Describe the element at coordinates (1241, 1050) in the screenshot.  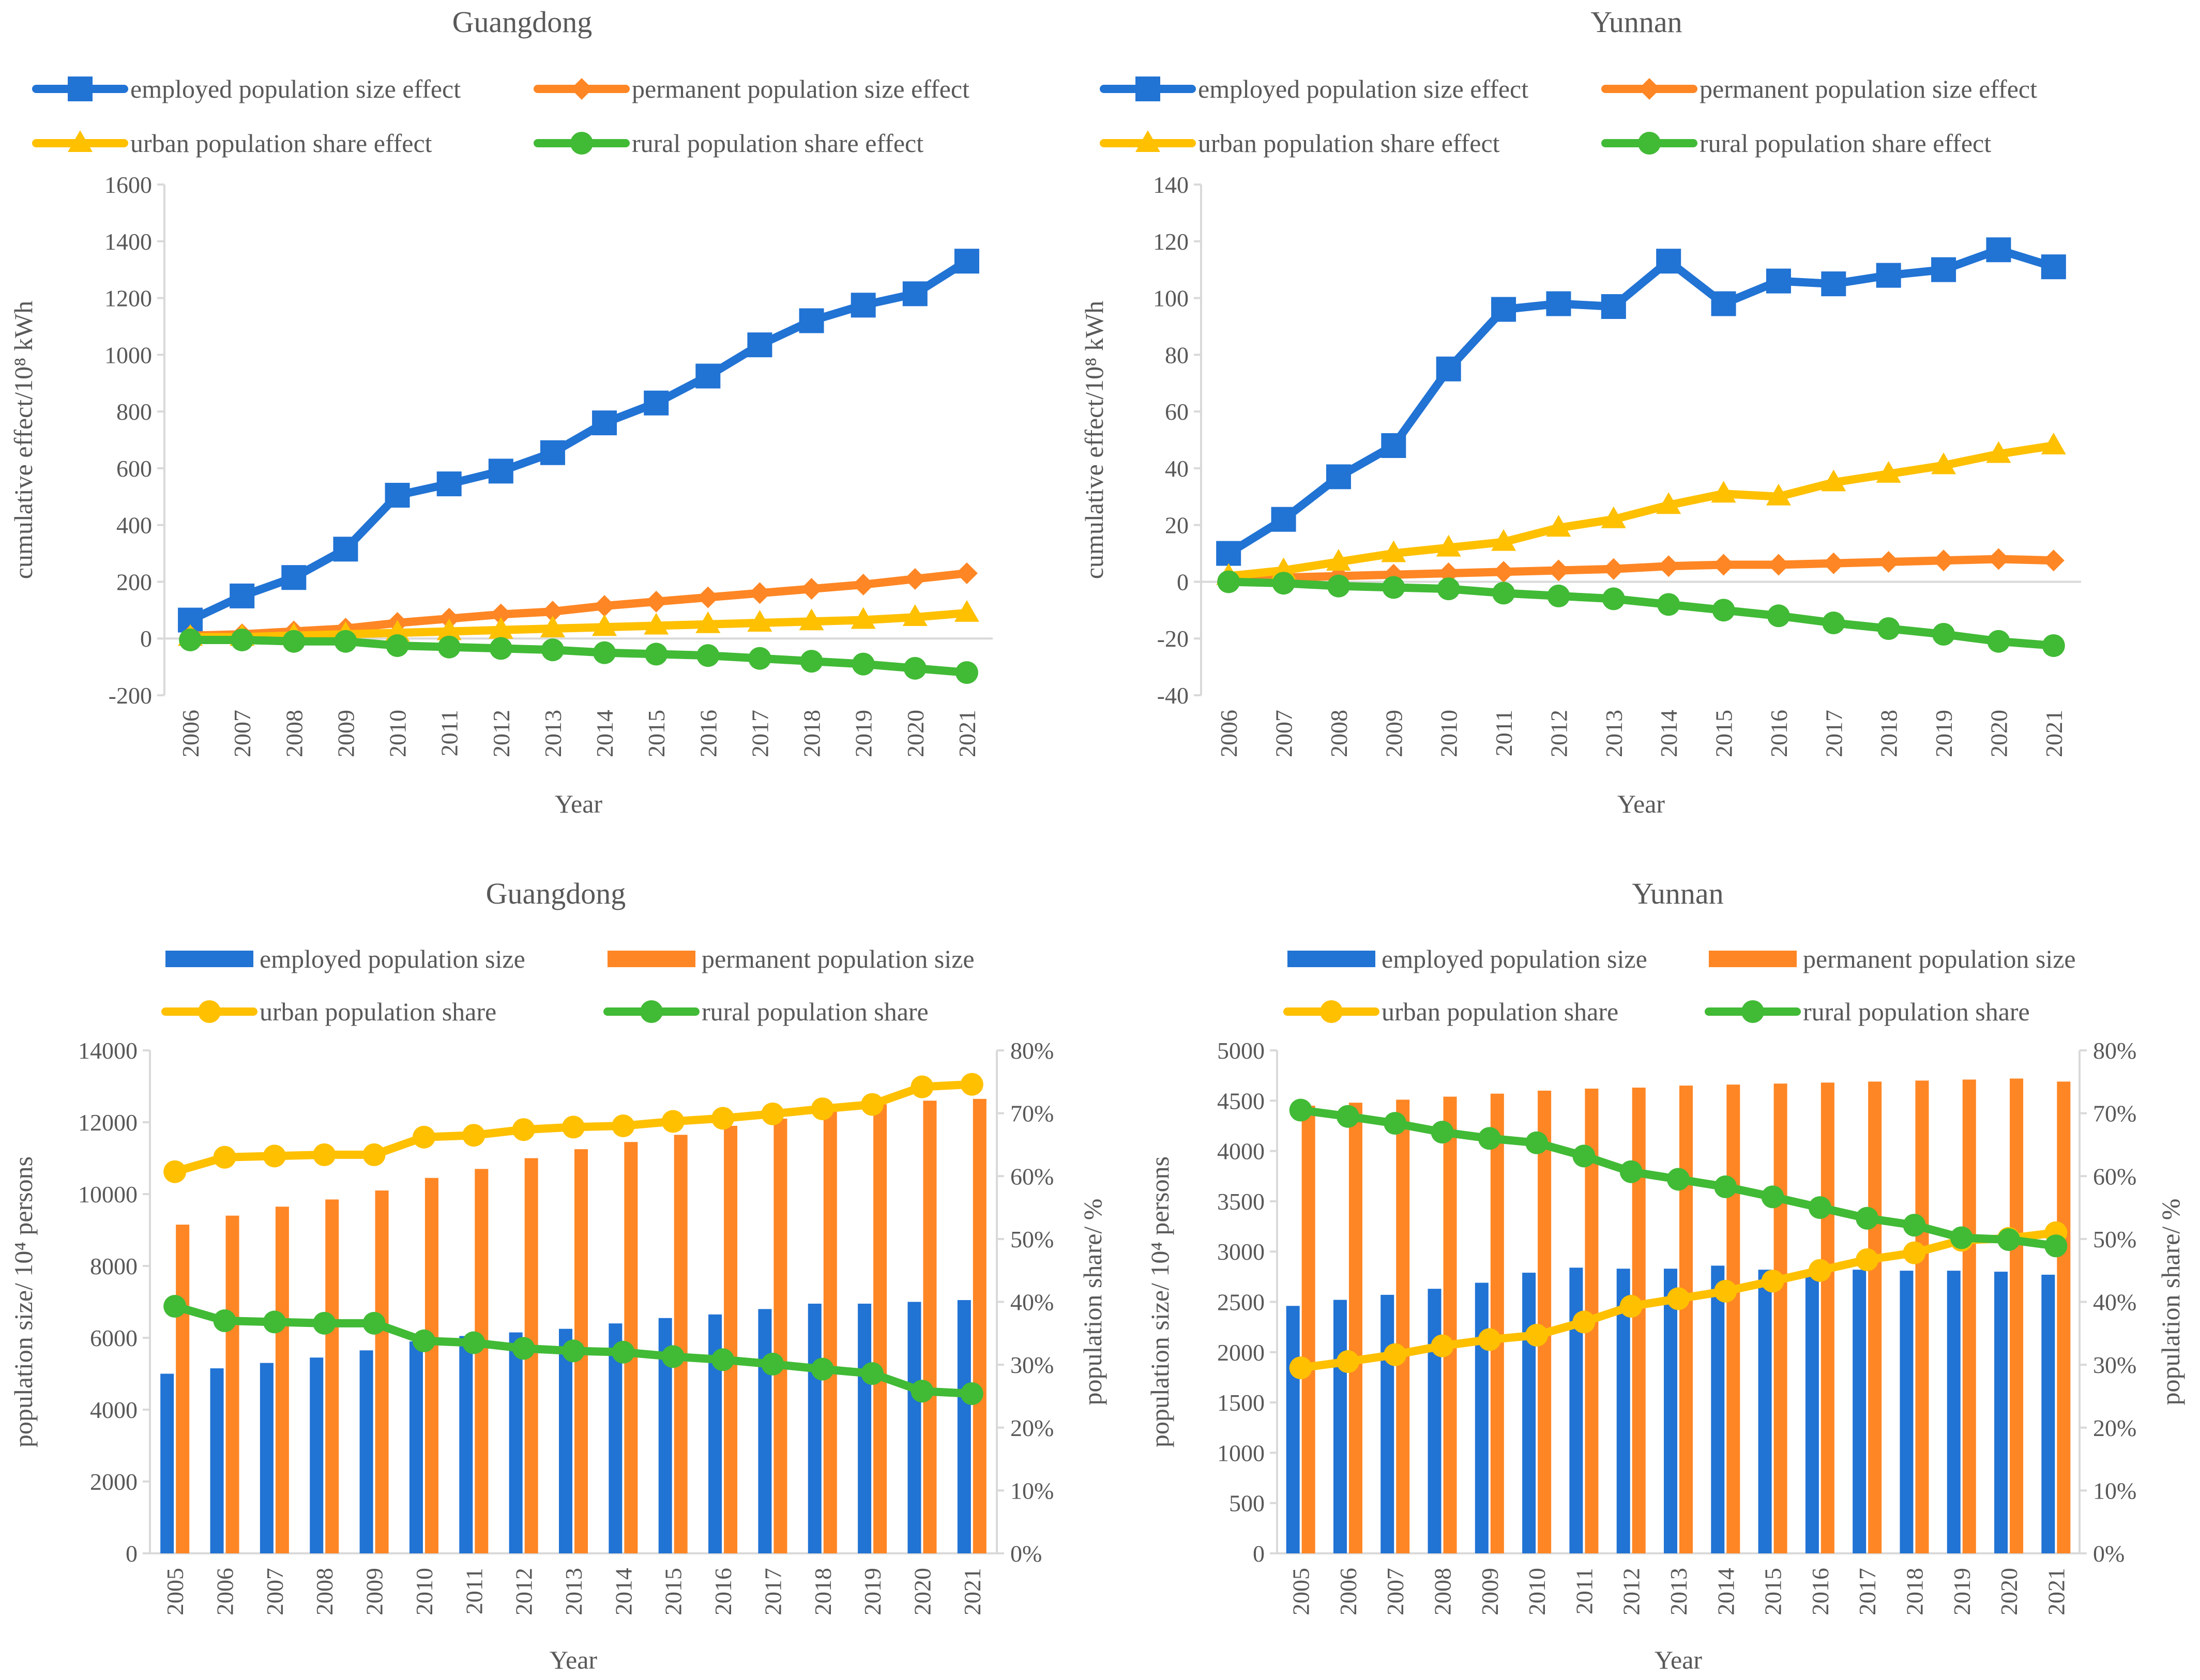
I see `y-tick-label: 5000` at that location.